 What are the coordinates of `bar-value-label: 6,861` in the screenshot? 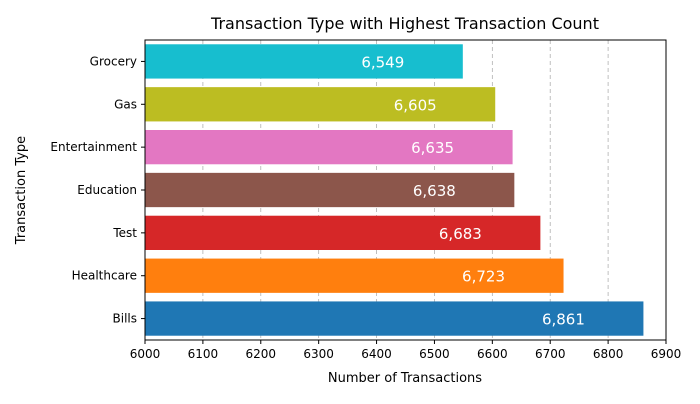 It's located at (563, 320).